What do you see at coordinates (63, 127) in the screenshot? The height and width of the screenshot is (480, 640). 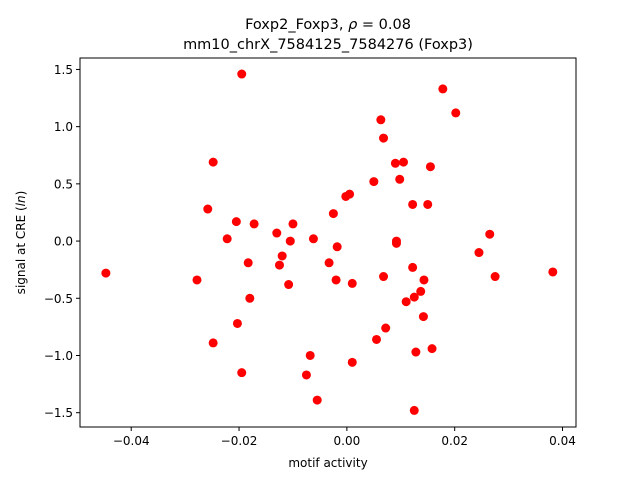 I see `y-tick-label-5: 1.0` at bounding box center [63, 127].